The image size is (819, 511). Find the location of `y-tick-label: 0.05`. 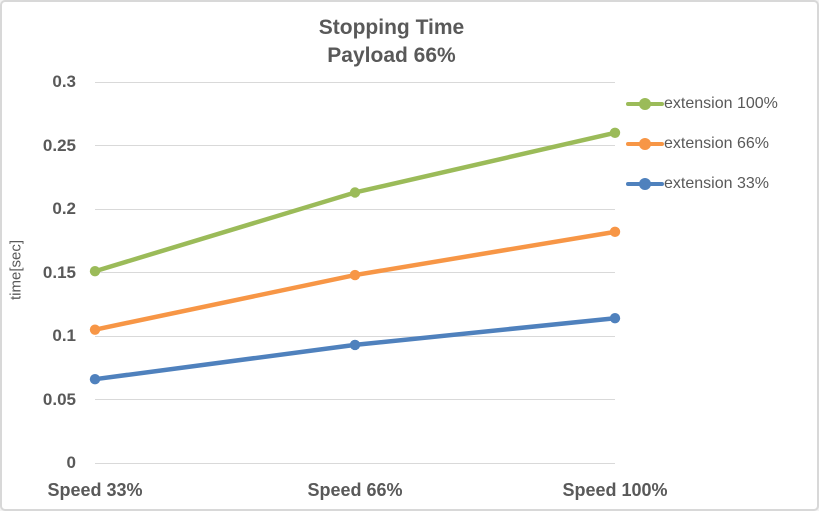

y-tick-label: 0.05 is located at coordinates (59, 399).